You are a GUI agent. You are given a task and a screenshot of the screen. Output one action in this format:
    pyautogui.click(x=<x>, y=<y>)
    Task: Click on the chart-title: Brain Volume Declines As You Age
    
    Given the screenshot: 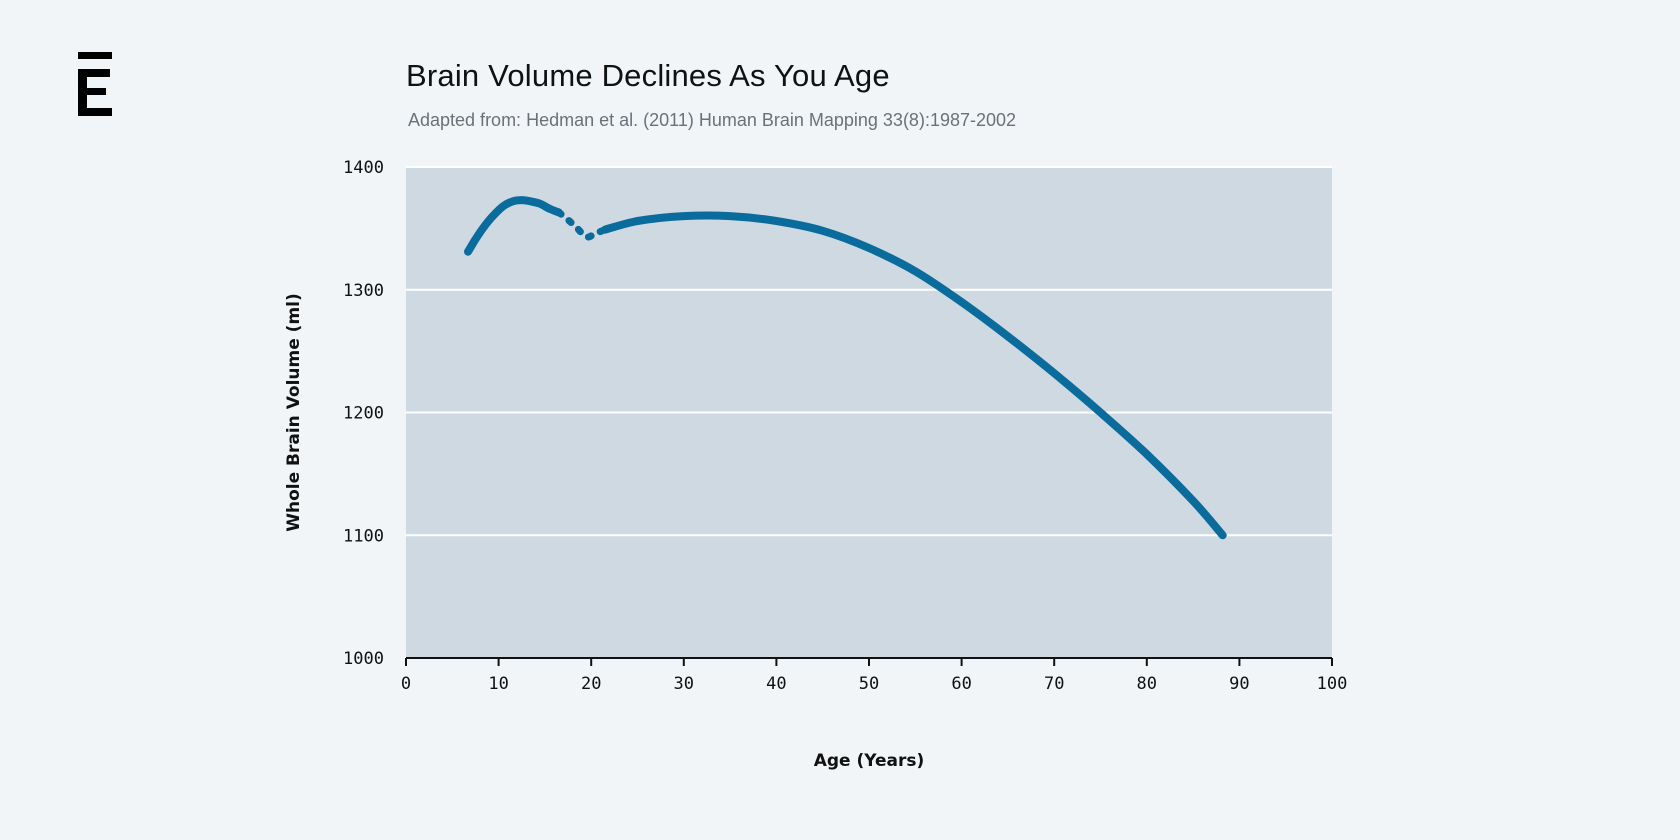 What is the action you would take?
    pyautogui.click(x=648, y=75)
    